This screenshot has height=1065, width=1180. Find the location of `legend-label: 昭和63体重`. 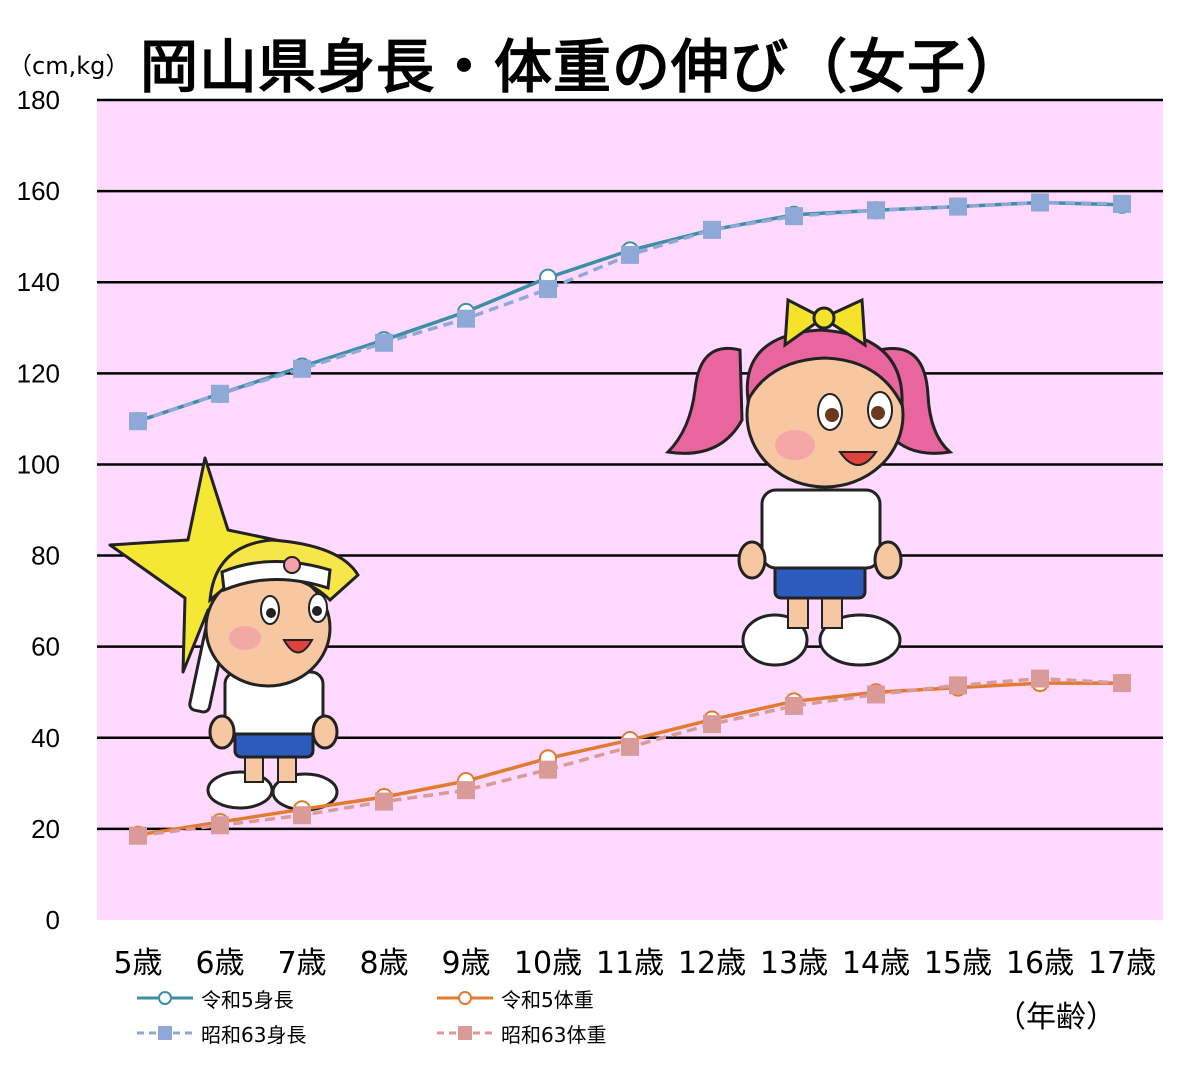

legend-label: 昭和63体重 is located at coordinates (554, 1034).